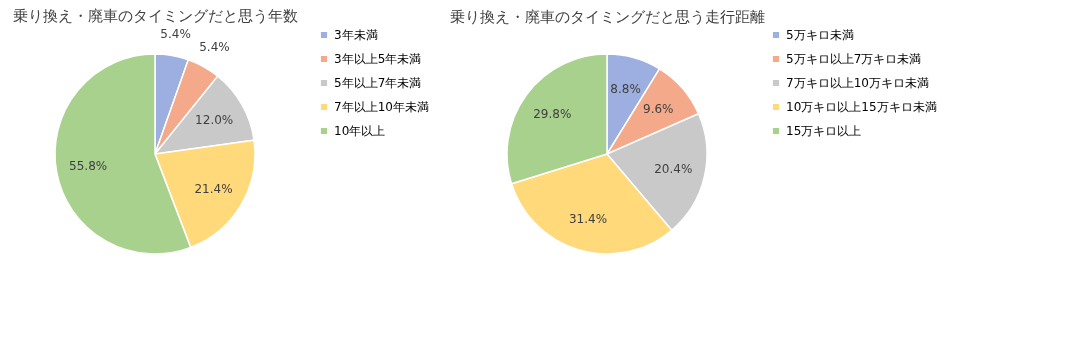  What do you see at coordinates (658, 109) in the screenshot?
I see `data-label: 9.6%` at bounding box center [658, 109].